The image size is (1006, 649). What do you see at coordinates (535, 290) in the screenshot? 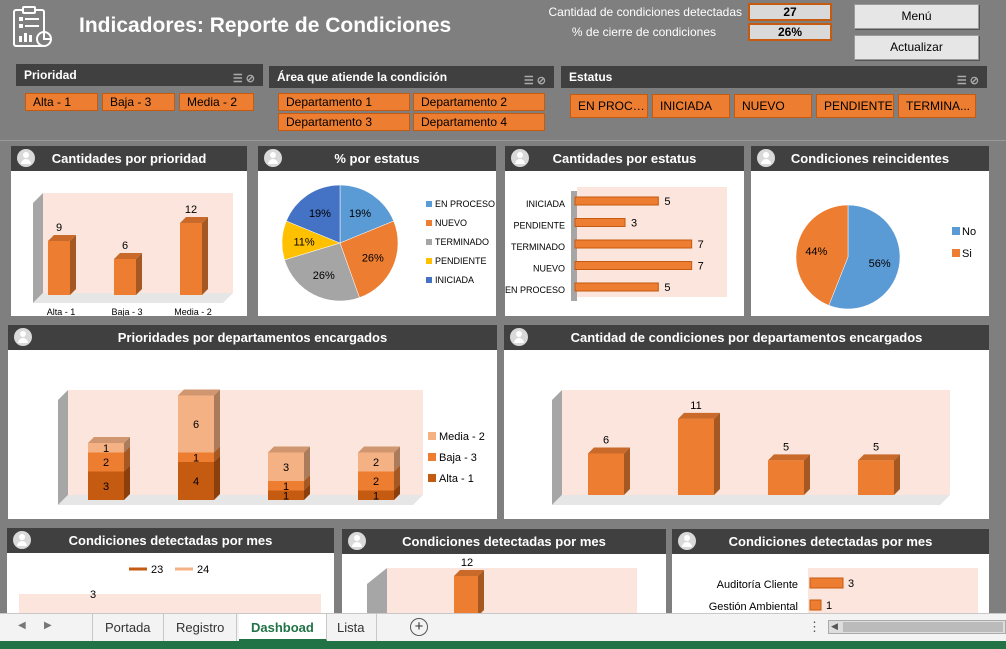
I see `tick-label: EN PROCESO` at bounding box center [535, 290].